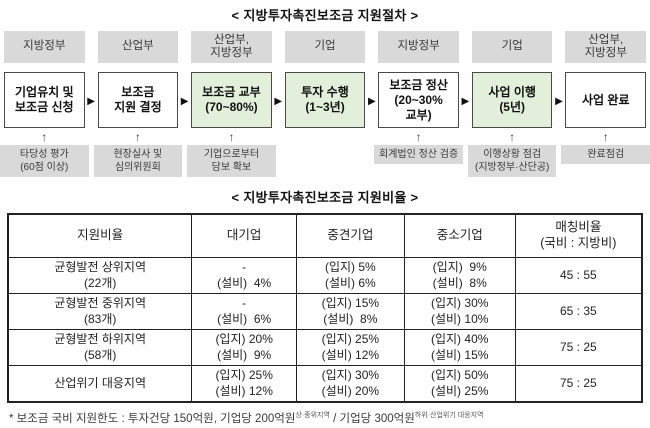 The image size is (650, 428). I want to click on small-company-cell: (입지) 40% (설비) 15%, so click(459, 347).